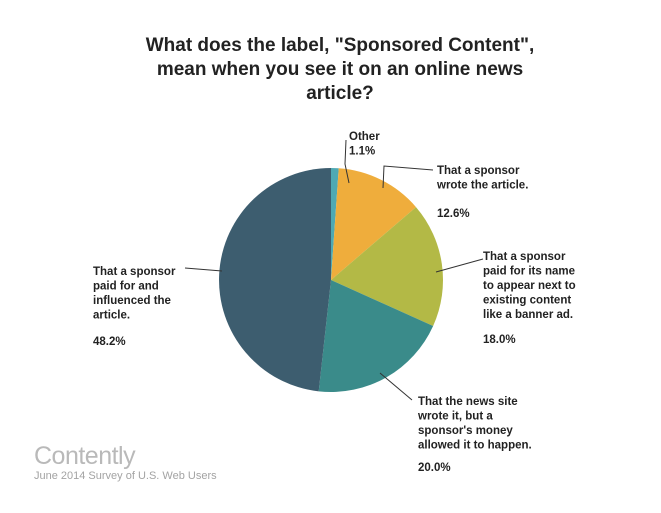 This screenshot has width=661, height=513. Describe the element at coordinates (85, 456) in the screenshot. I see `brand-logo: Contently` at that location.